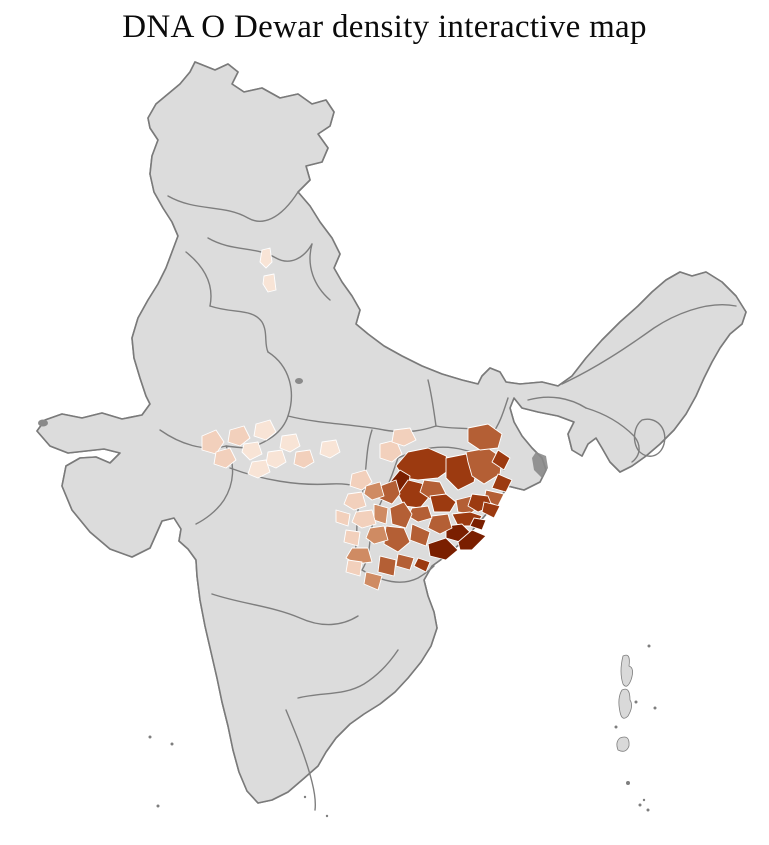 The height and width of the screenshot is (845, 769). I want to click on urban-markers, so click(293, 428).